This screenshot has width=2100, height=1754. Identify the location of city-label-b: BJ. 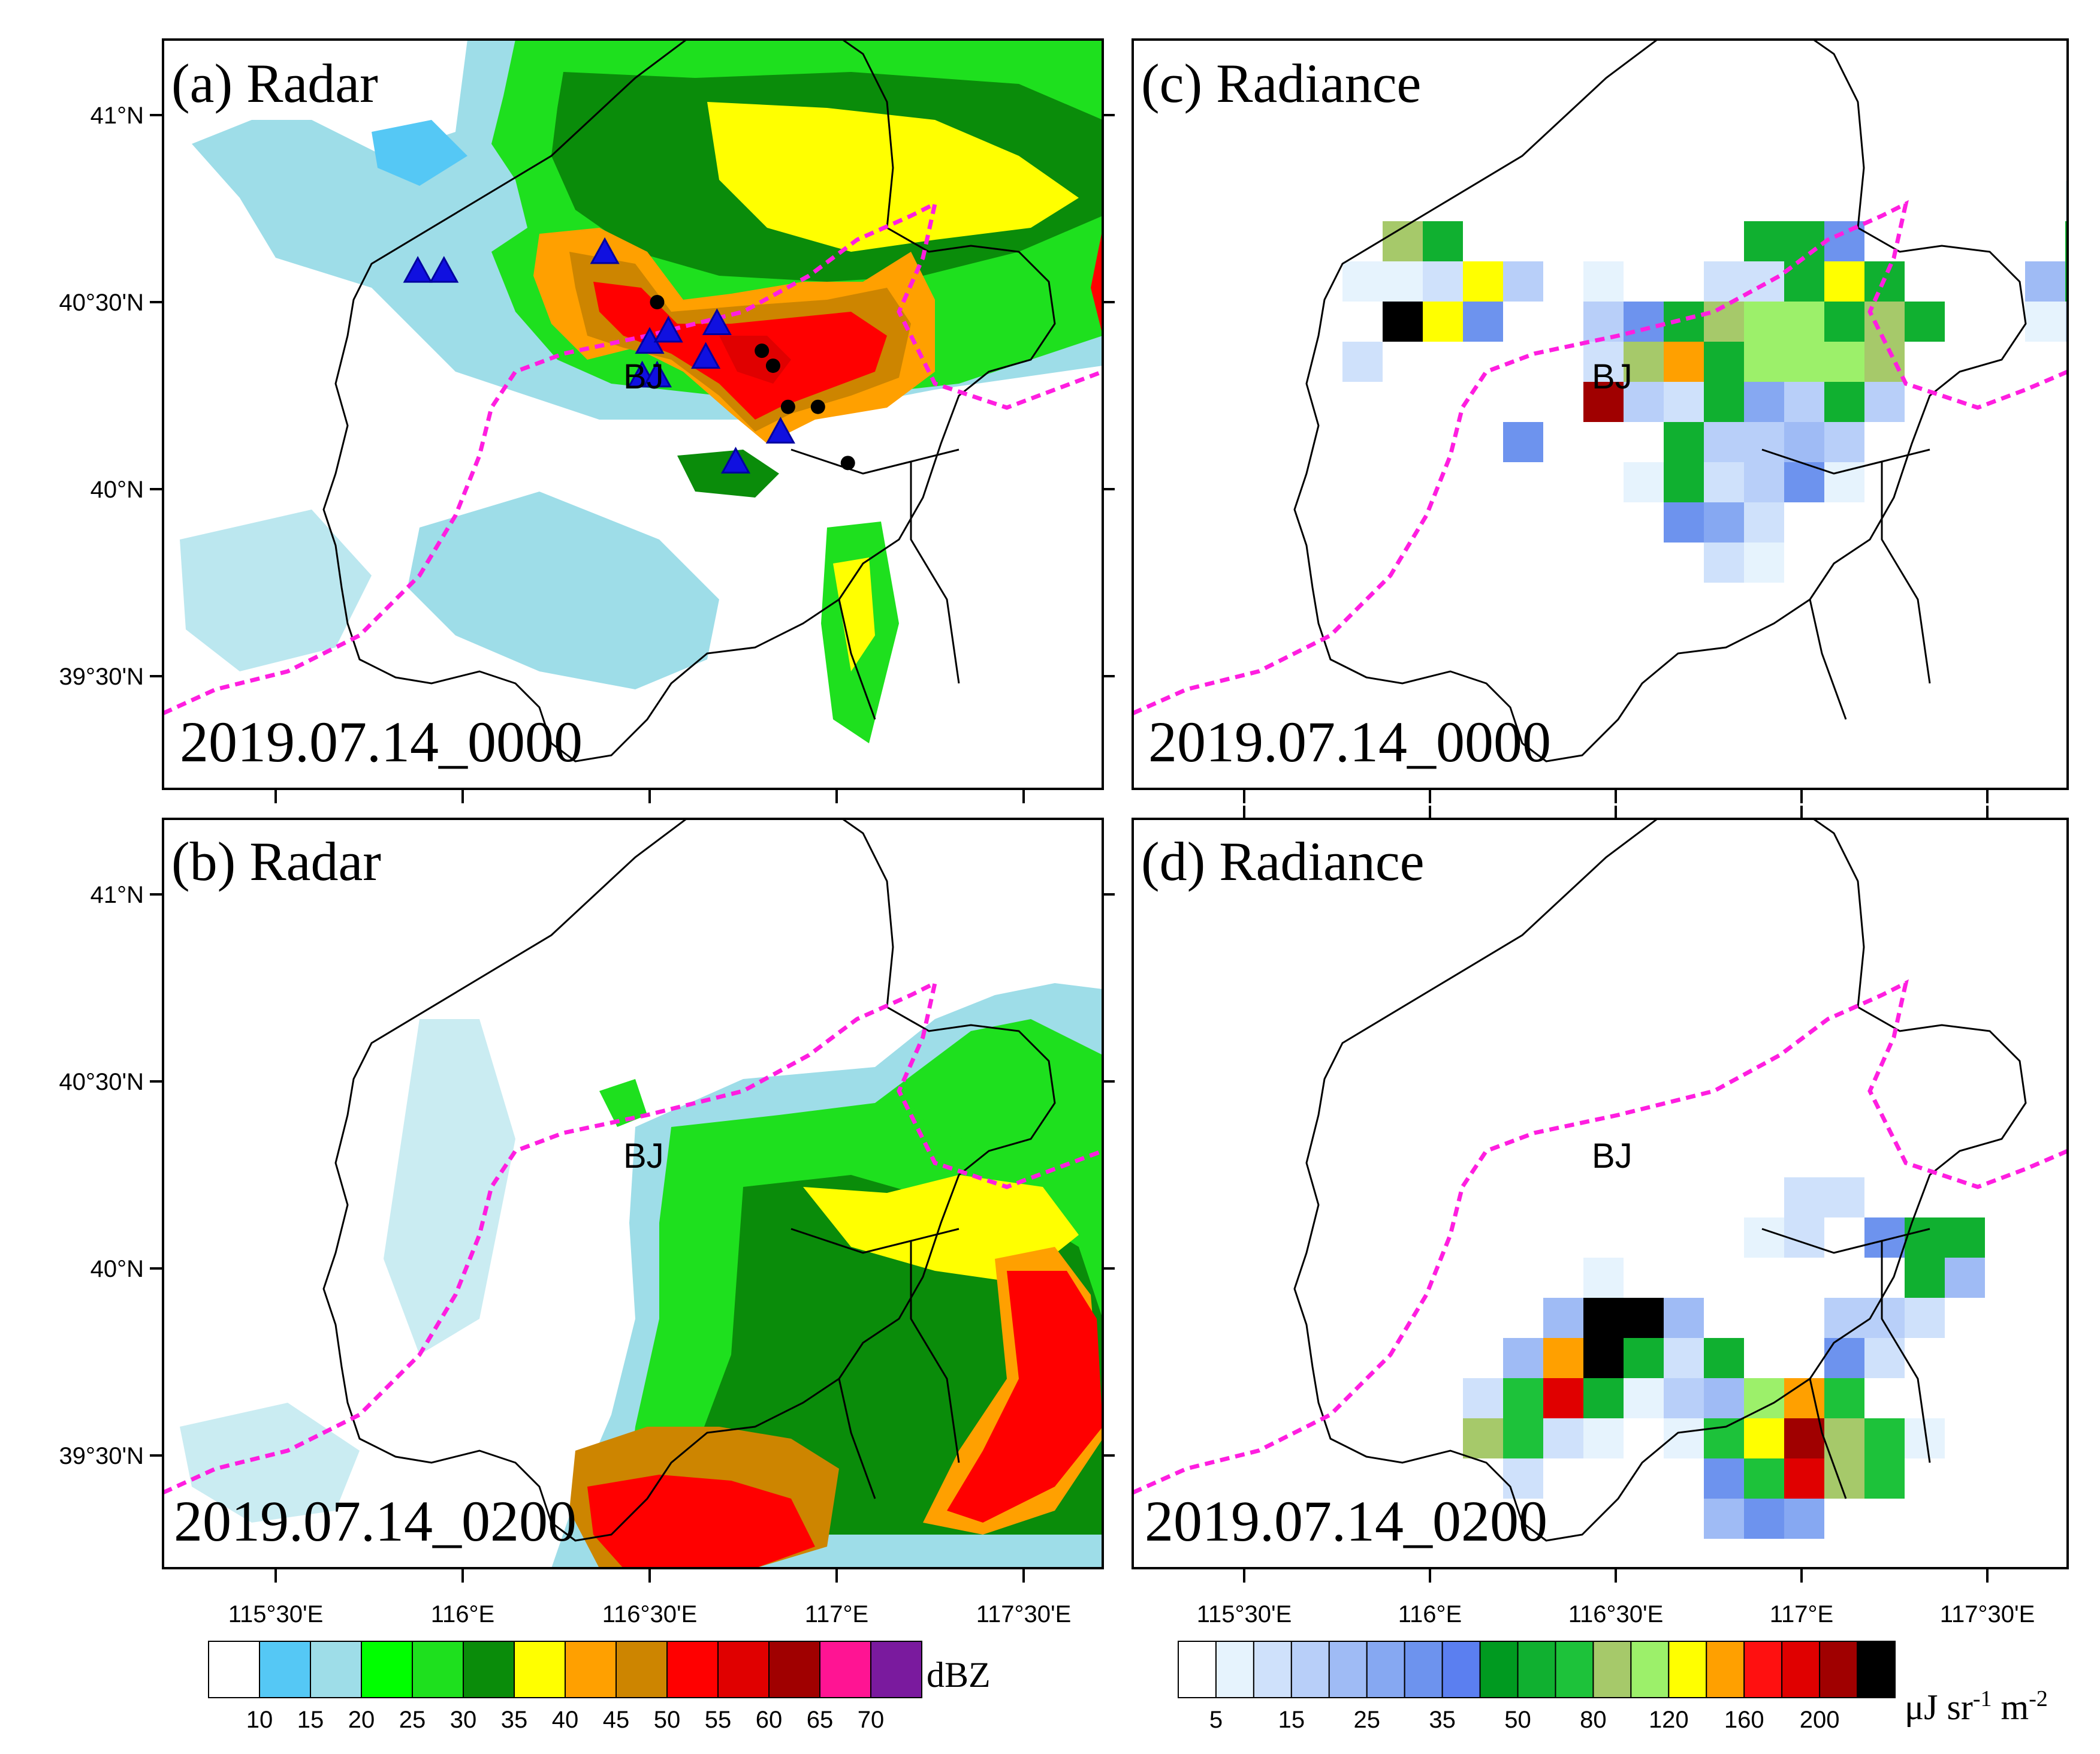
(643, 1156).